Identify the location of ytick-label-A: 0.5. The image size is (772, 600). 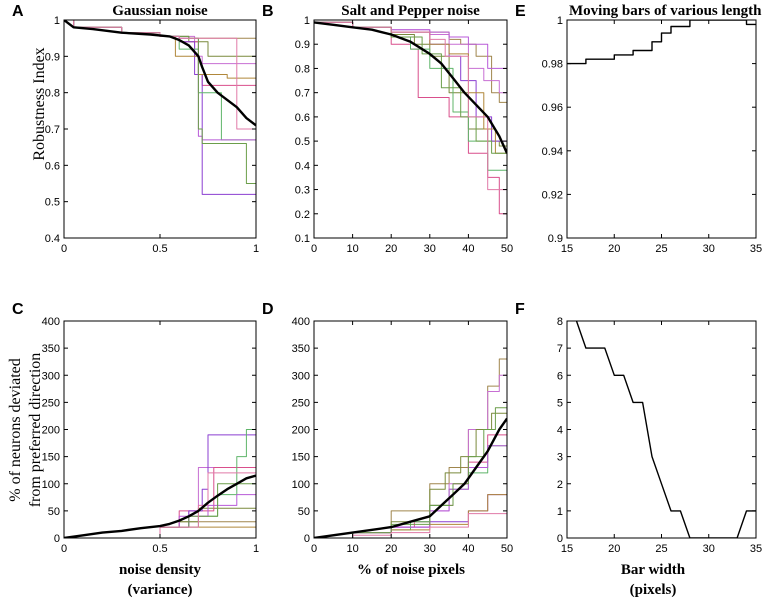
(52, 203).